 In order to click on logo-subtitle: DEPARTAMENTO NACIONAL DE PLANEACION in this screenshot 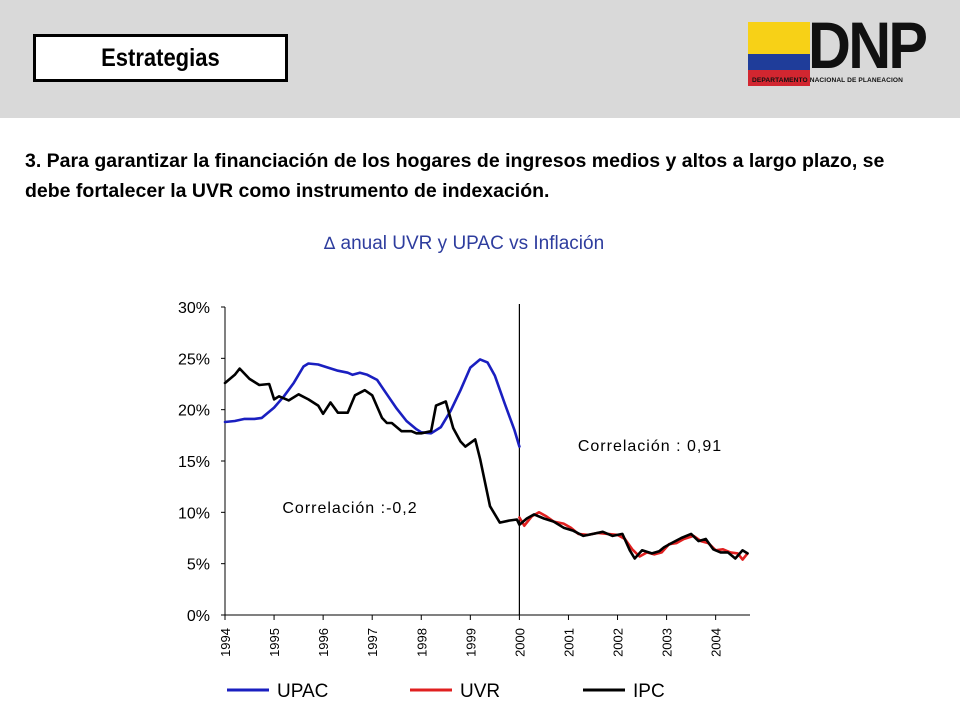, I will do `click(828, 80)`.